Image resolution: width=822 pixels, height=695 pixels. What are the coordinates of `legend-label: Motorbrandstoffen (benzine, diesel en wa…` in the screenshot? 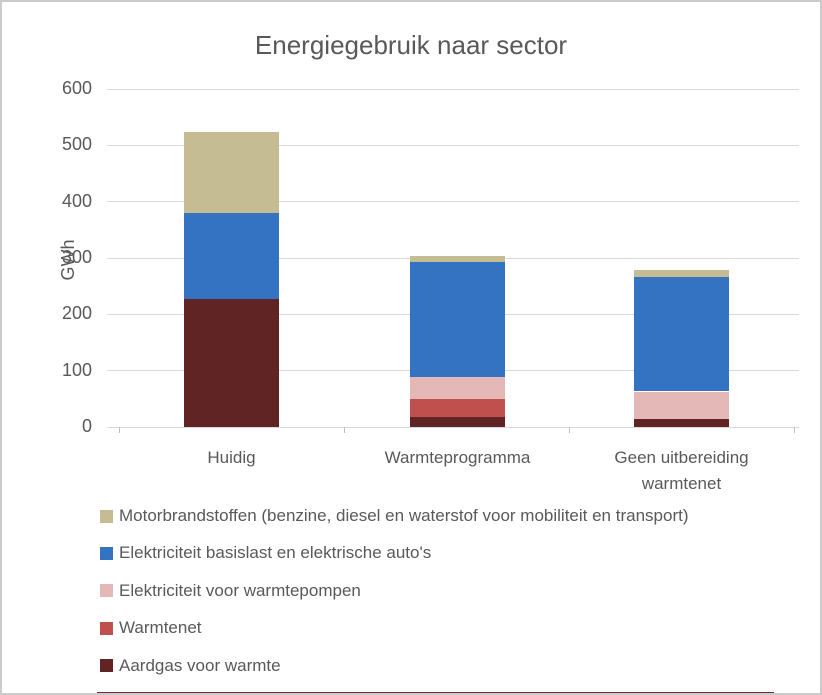 It's located at (404, 515).